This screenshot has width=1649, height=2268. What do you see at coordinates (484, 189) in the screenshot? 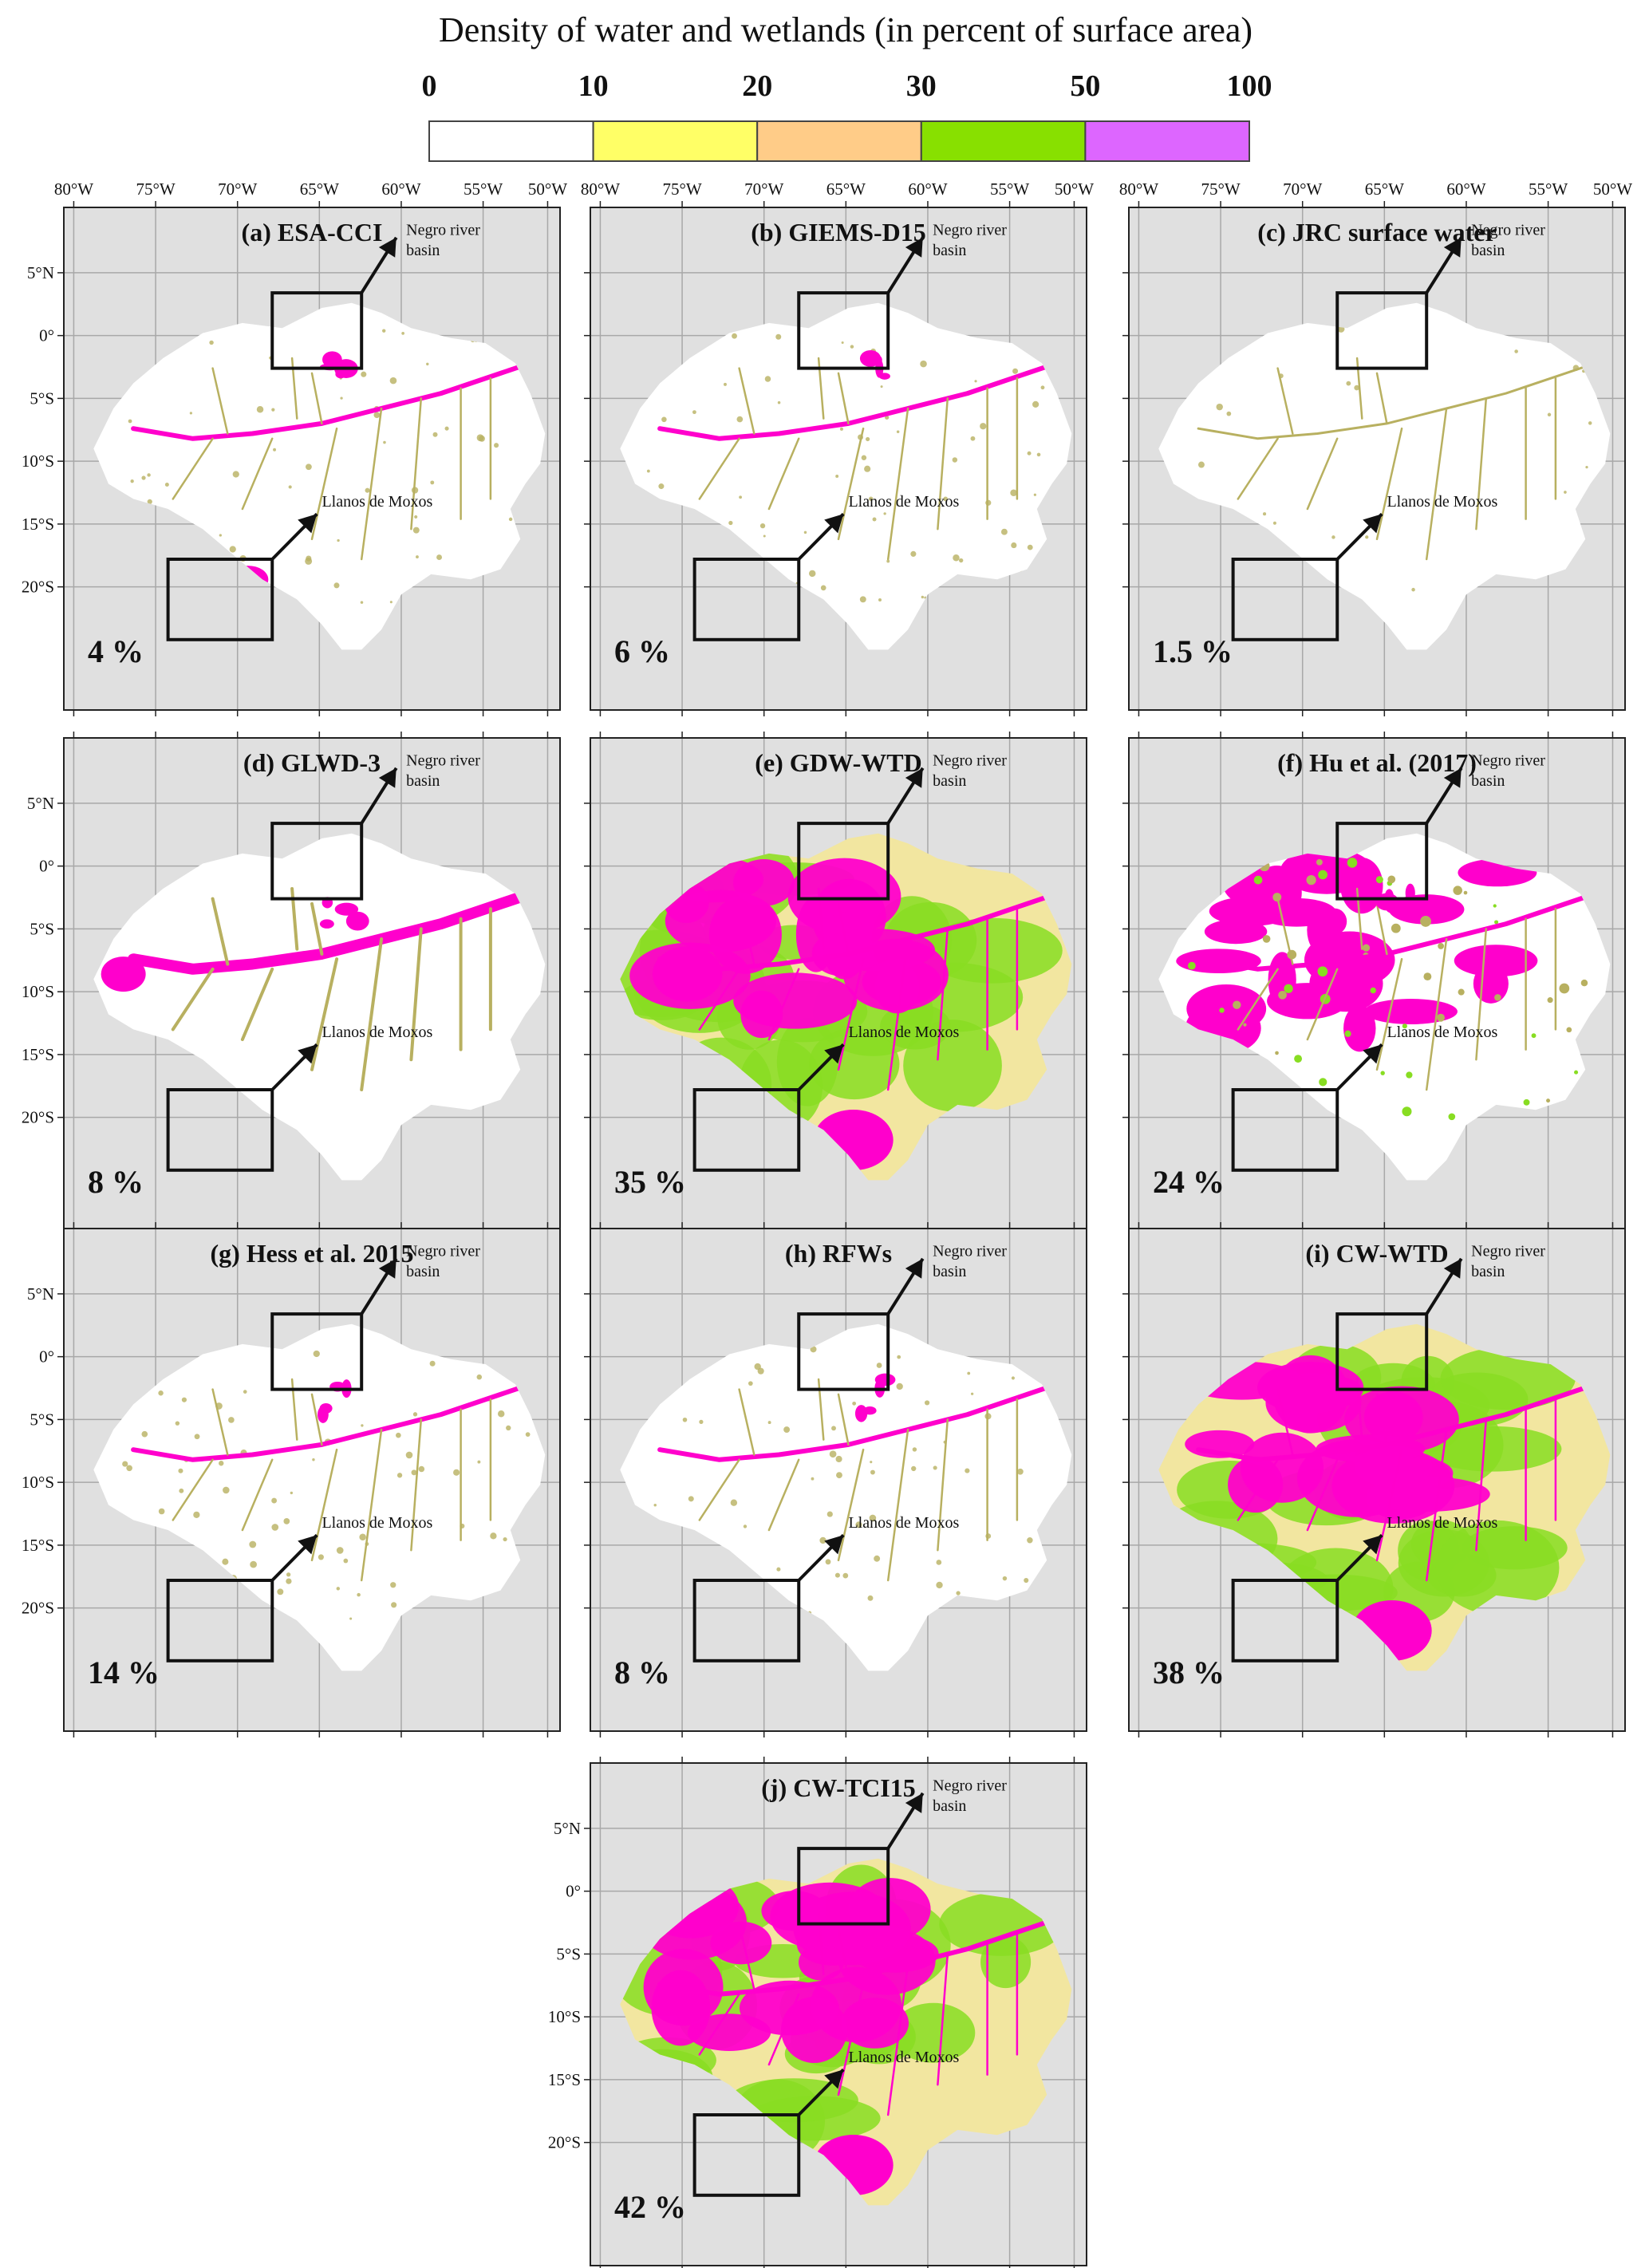
I see `longitude-label: 55°W` at bounding box center [484, 189].